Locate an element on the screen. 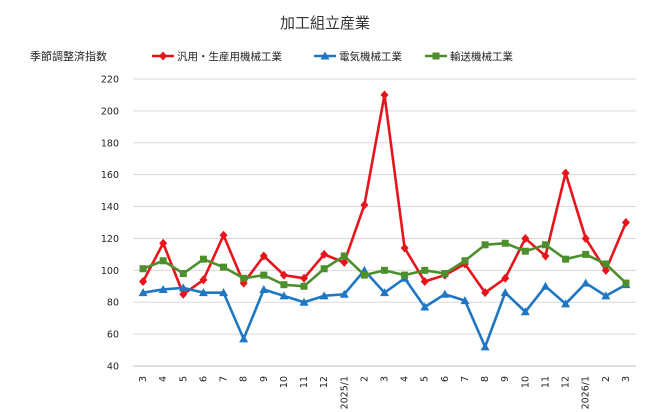  x-tick-label: 2025/1 is located at coordinates (344, 392).